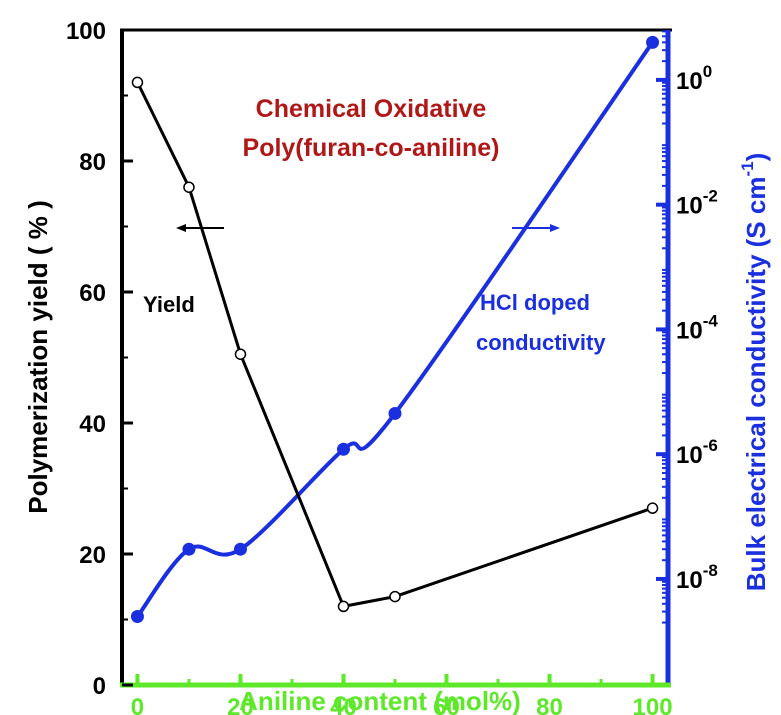 This screenshot has height=715, width=781. I want to click on right-y-axis-title-end: ), so click(756, 157).